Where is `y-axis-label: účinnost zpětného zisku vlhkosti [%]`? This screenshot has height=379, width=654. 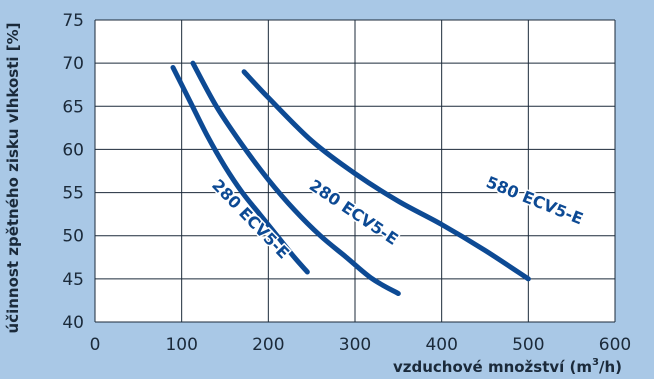 y-axis-label: účinnost zpětného zisku vlhkosti [%] is located at coordinates (13, 178).